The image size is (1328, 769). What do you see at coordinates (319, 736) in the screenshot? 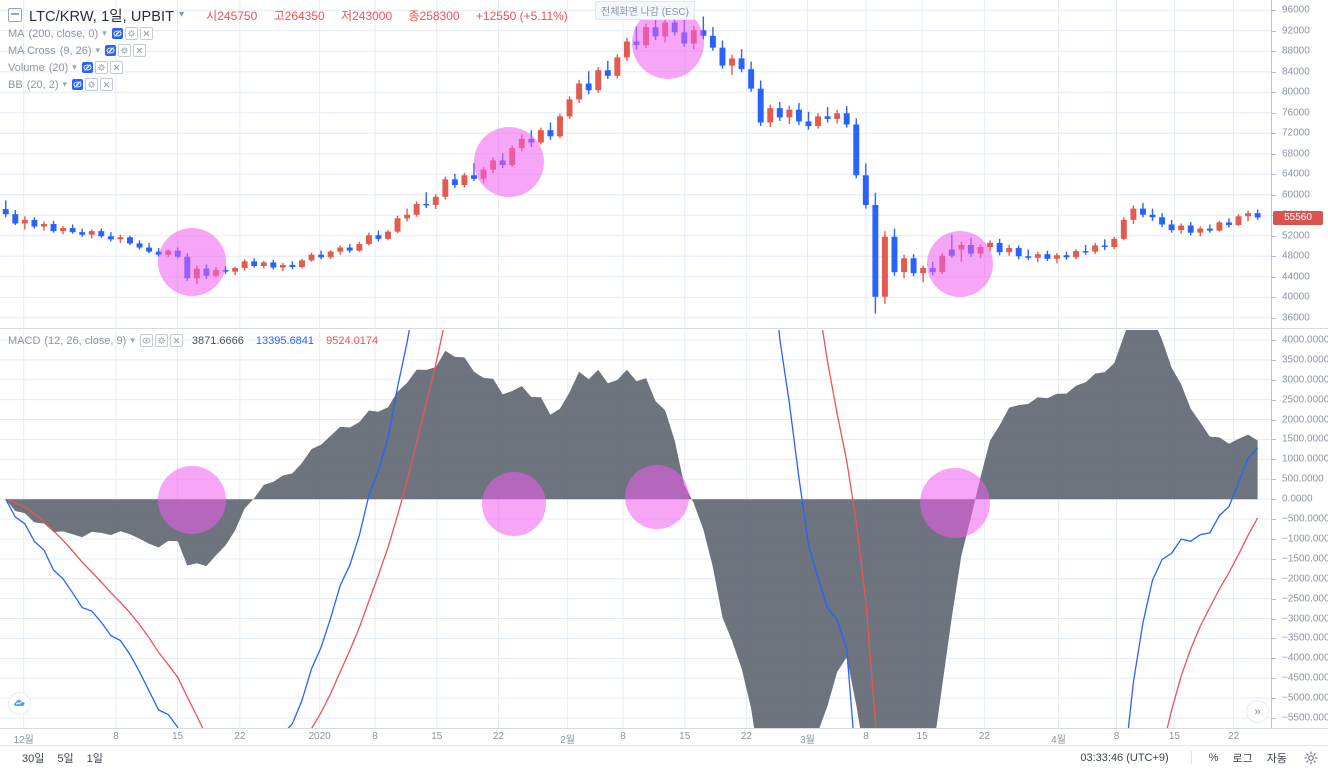
I see `time-axis-label: 2020` at bounding box center [319, 736].